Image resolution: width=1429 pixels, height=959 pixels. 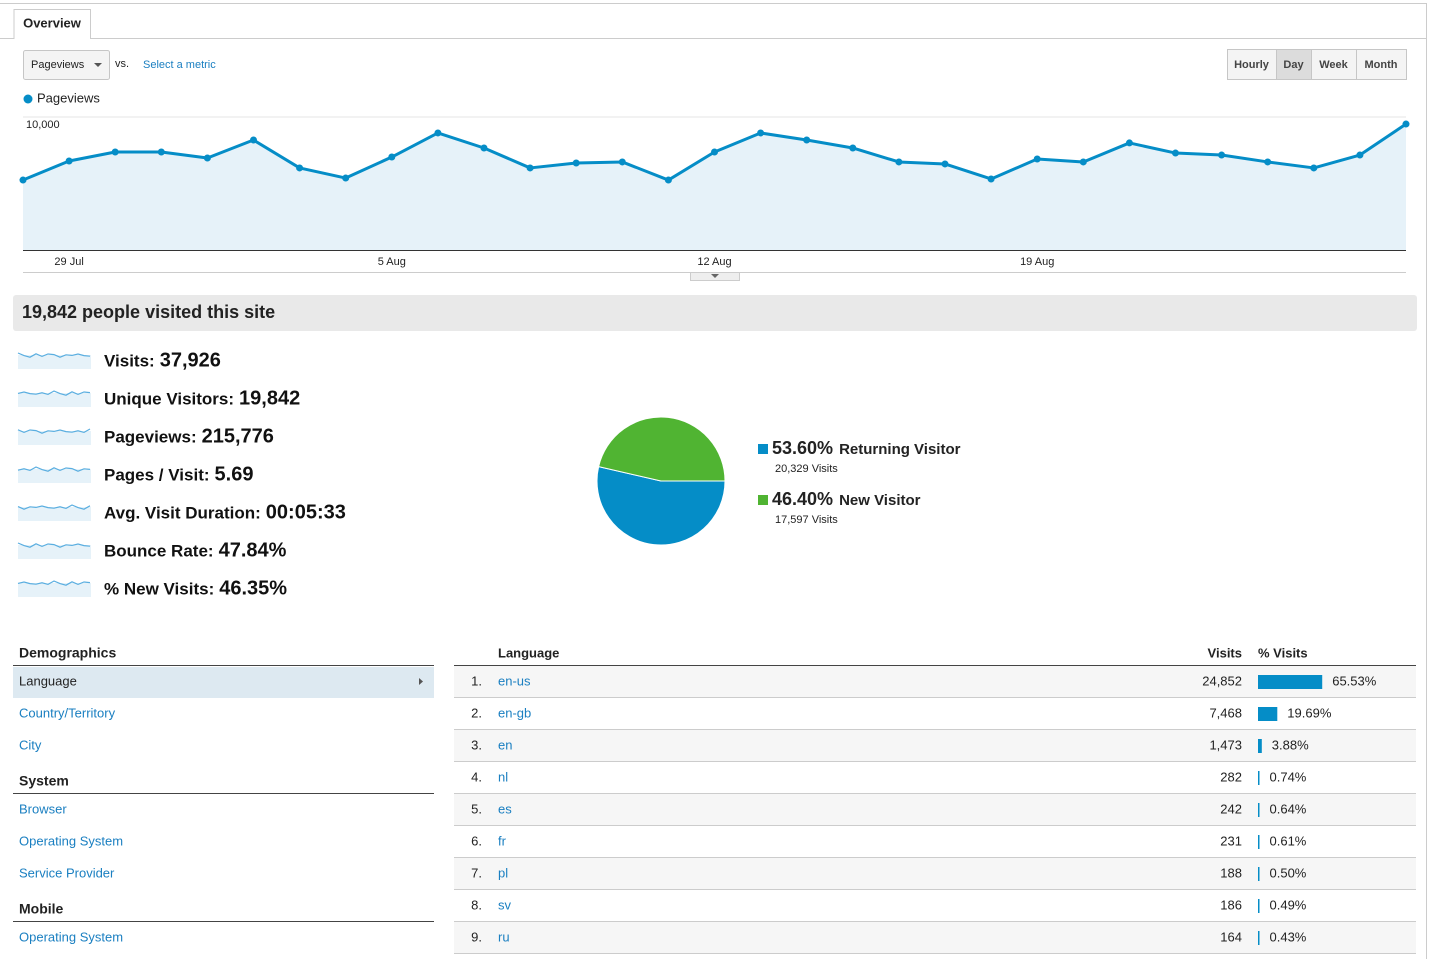 I want to click on row-visits: 188, so click(x=1231, y=872).